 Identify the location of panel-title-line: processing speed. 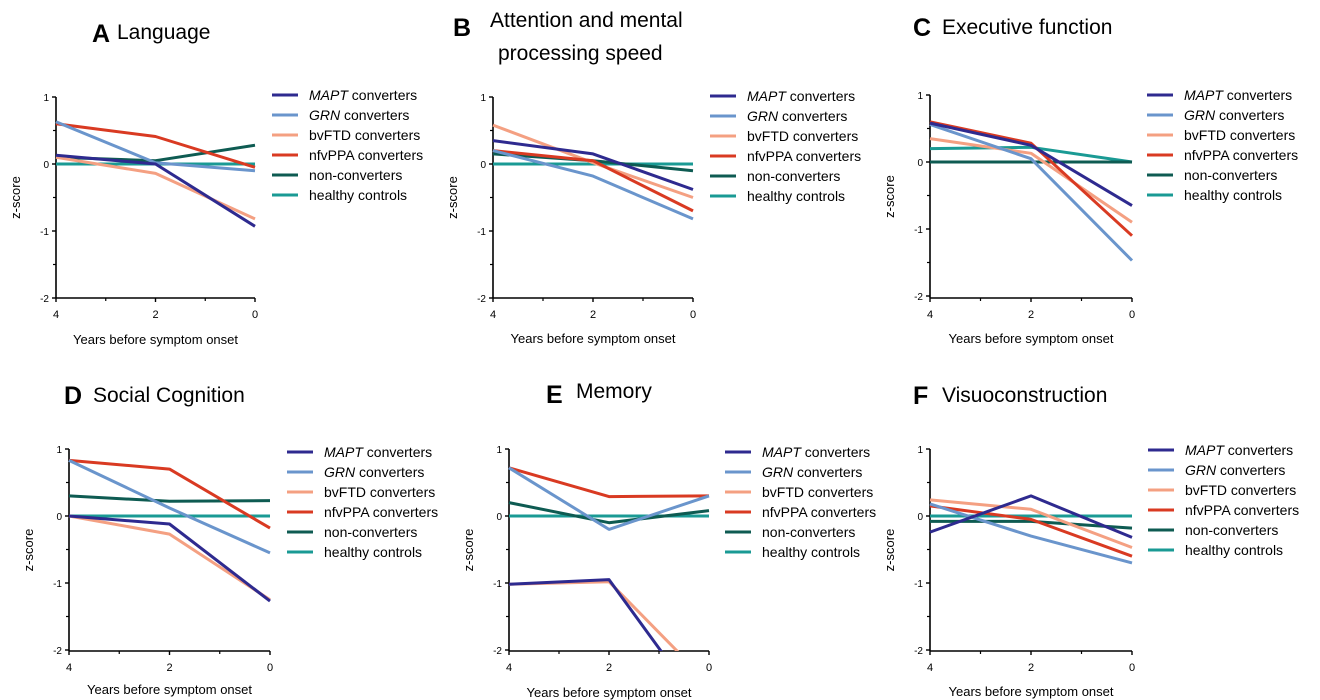
(580, 53).